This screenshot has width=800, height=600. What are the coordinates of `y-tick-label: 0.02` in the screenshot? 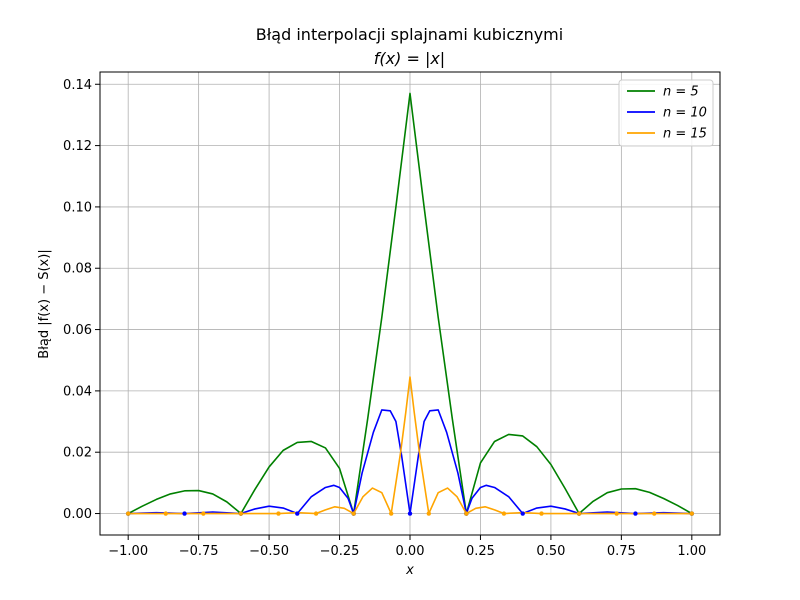 It's located at (77, 453).